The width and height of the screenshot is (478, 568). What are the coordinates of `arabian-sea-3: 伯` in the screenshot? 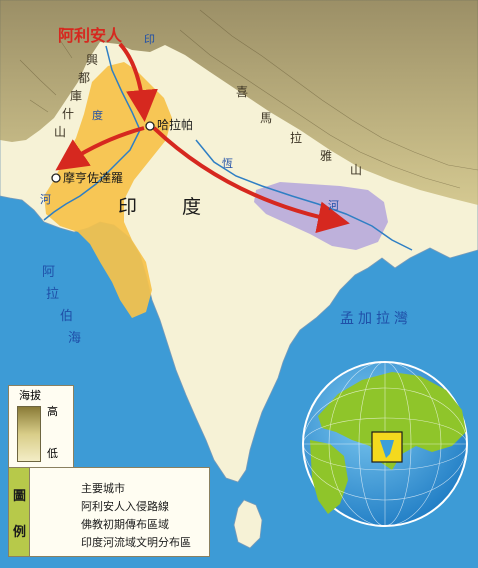 It's located at (67, 316).